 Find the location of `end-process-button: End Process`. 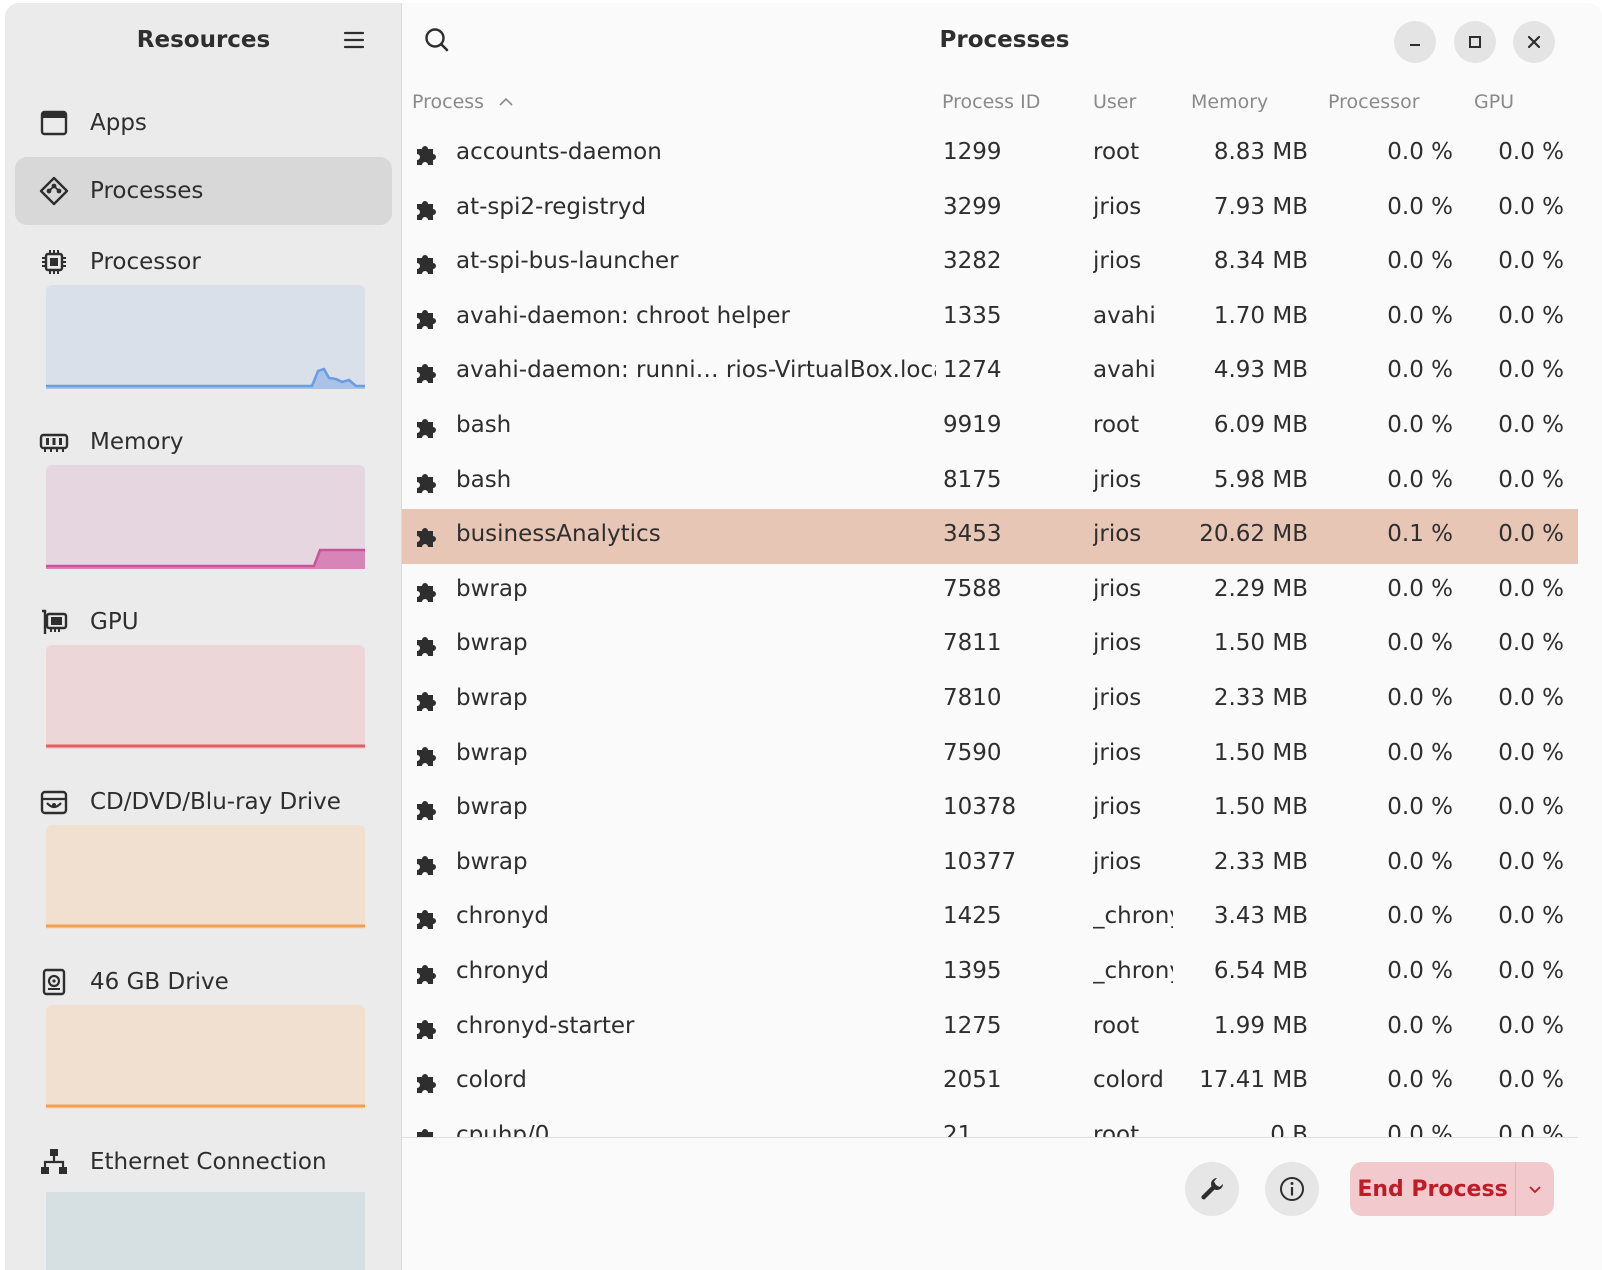

end-process-button: End Process is located at coordinates (1432, 1189).